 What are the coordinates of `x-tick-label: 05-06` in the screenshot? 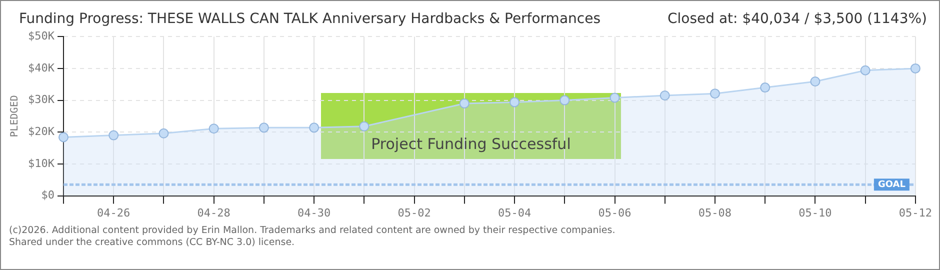 It's located at (615, 213).